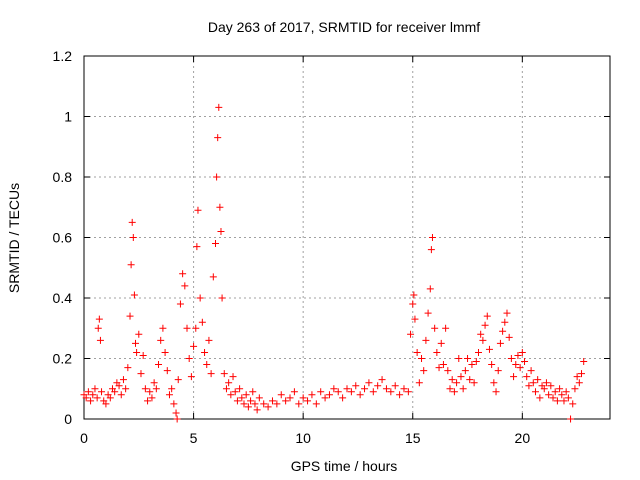 This screenshot has height=480, width=640. I want to click on x-axis-label: GPS time / hours, so click(344, 466).